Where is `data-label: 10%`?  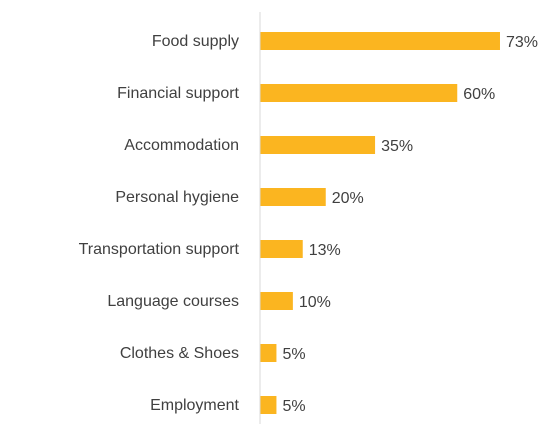
data-label: 10% is located at coordinates (315, 302).